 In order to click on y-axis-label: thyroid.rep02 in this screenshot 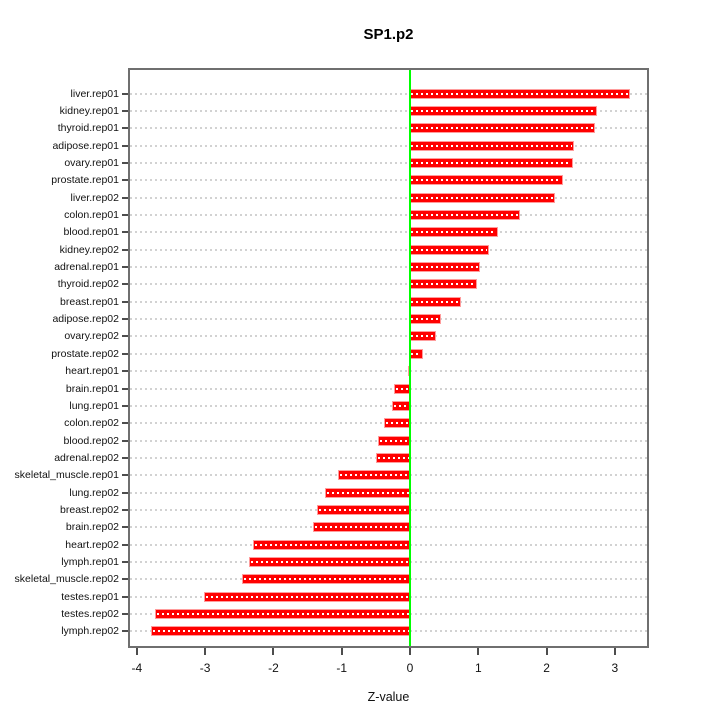, I will do `click(88, 284)`.